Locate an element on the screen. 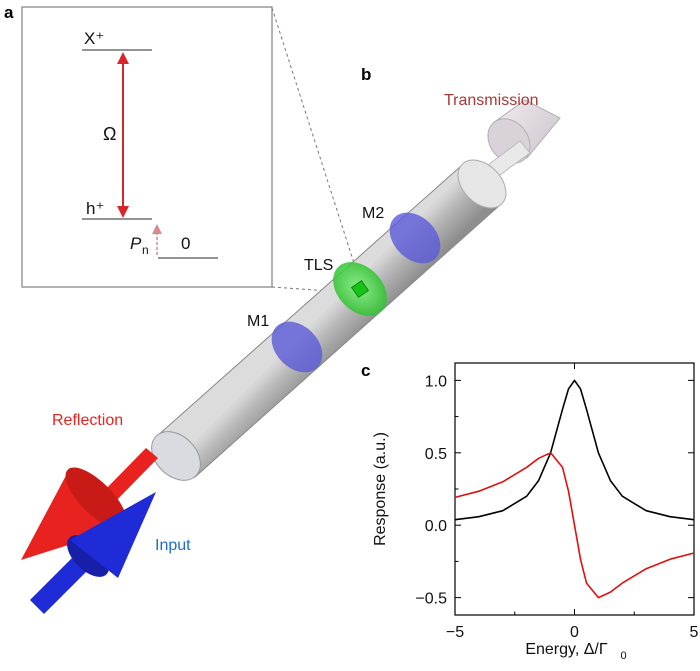 This screenshot has width=700, height=671. input-label: Input is located at coordinates (173, 545).